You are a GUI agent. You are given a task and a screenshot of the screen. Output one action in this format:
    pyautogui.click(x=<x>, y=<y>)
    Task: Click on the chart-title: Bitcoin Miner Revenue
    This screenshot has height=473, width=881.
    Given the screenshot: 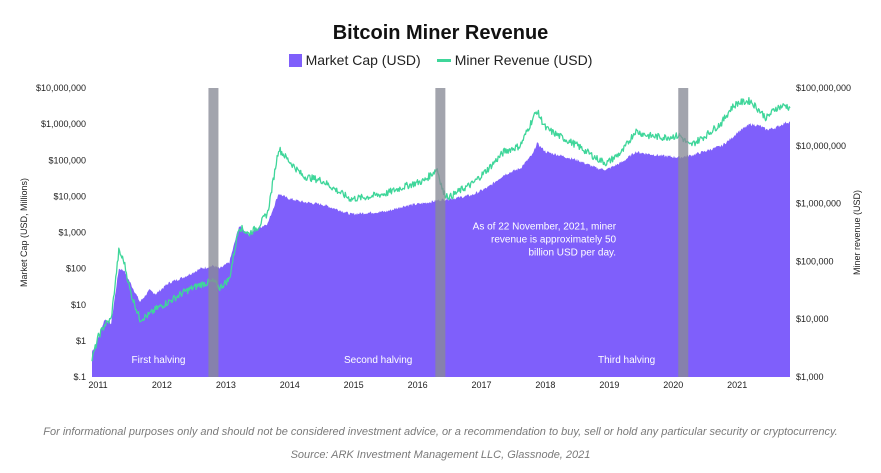 What is the action you would take?
    pyautogui.click(x=440, y=33)
    